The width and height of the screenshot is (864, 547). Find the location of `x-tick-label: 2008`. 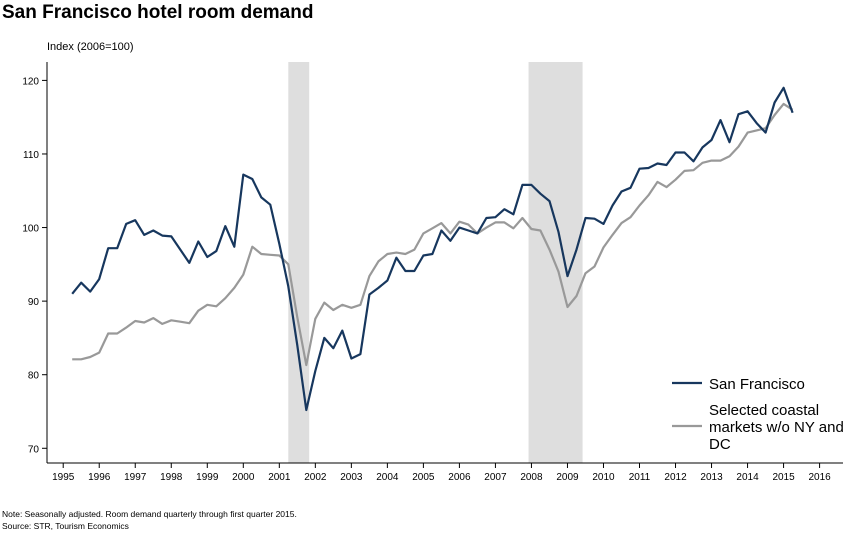

x-tick-label: 2008 is located at coordinates (531, 477).